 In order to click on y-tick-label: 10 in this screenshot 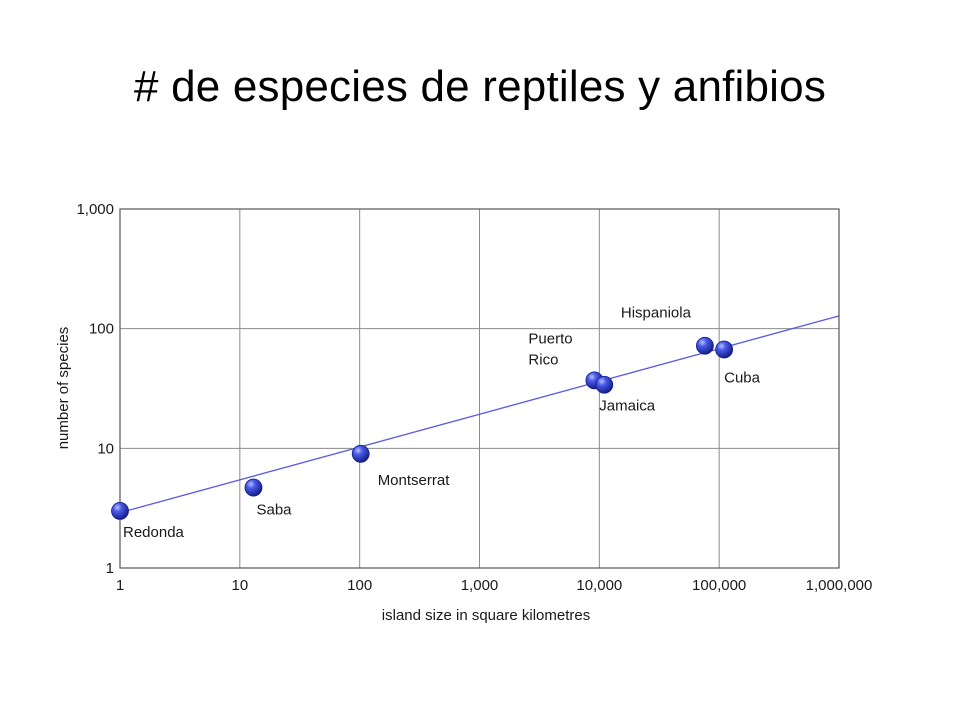, I will do `click(105, 448)`.